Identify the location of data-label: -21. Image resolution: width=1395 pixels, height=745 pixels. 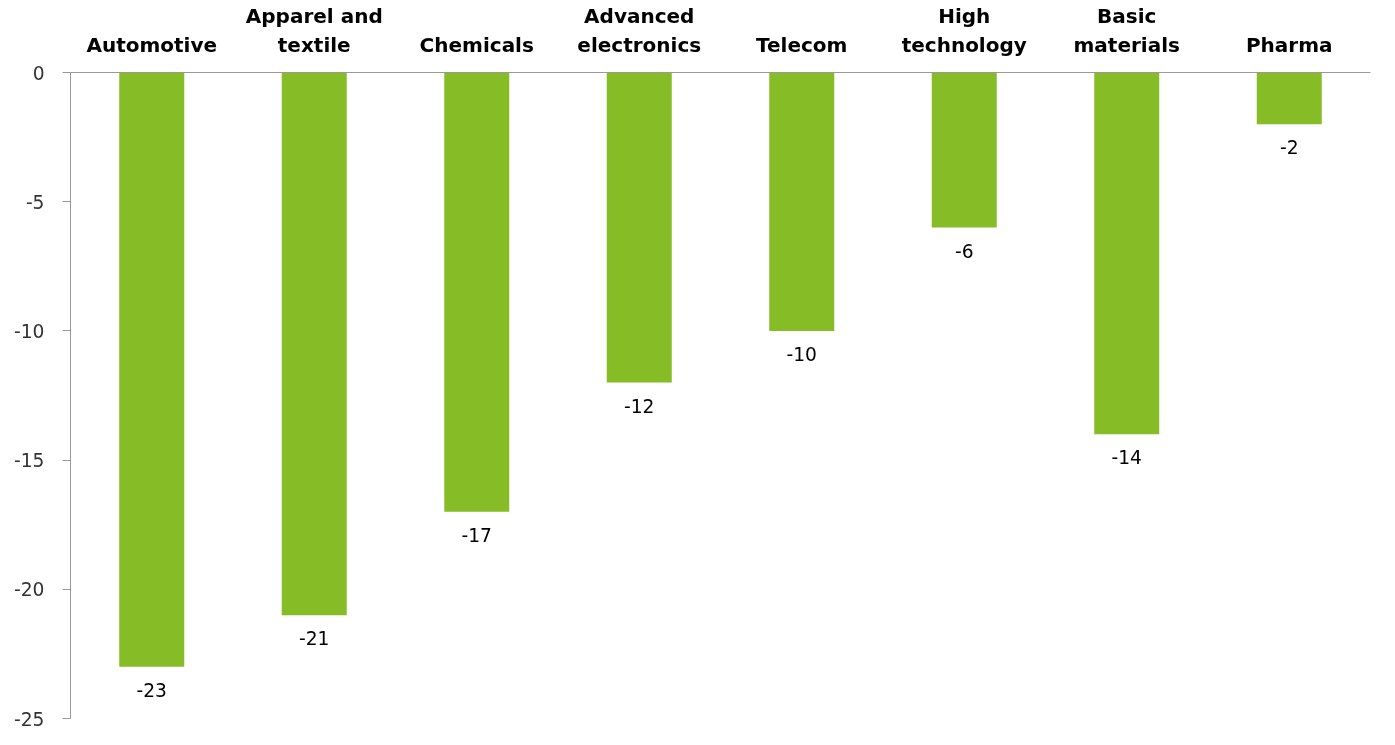
(314, 639).